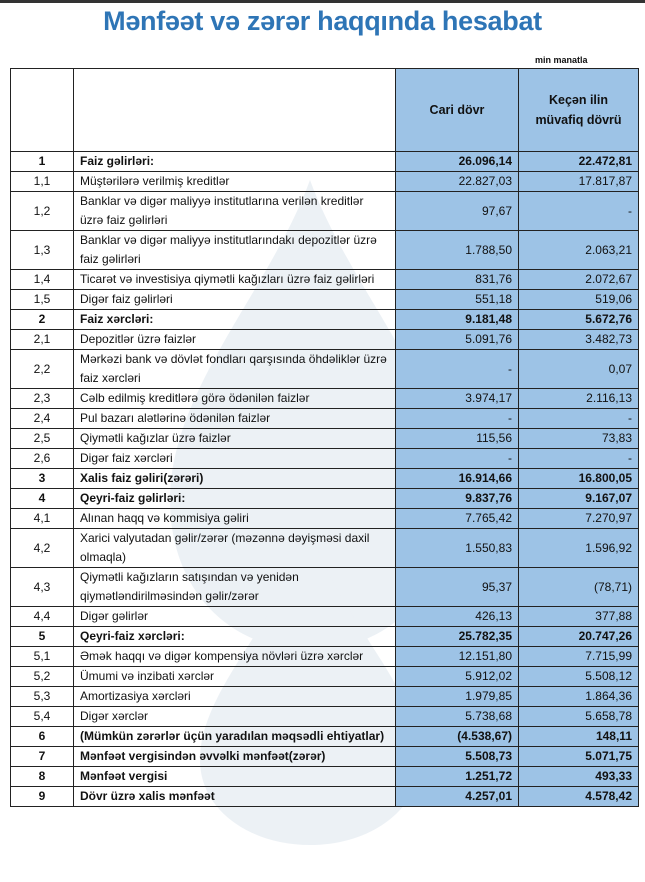 This screenshot has width=645, height=882. Describe the element at coordinates (234, 458) in the screenshot. I see `row-label: Digər faiz xərcləri` at that location.